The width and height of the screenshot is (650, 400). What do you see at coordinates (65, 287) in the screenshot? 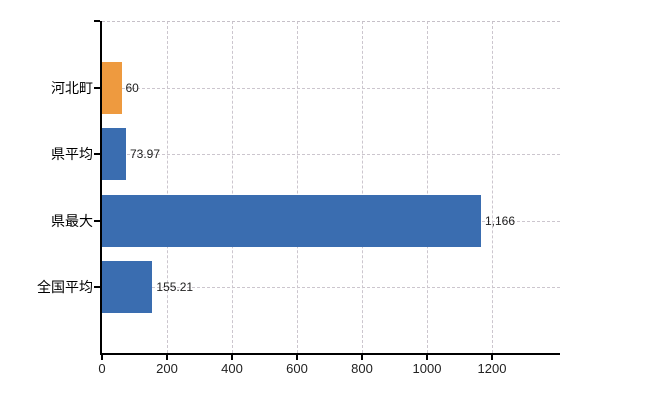
I see `category-label: 全国平均` at bounding box center [65, 287].